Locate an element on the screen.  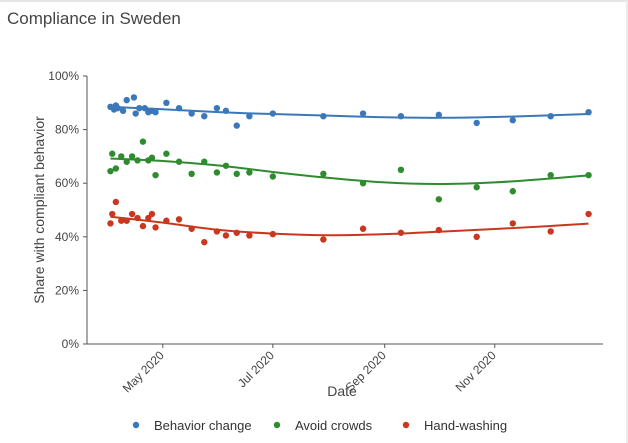
top-border is located at coordinates (314, 1).